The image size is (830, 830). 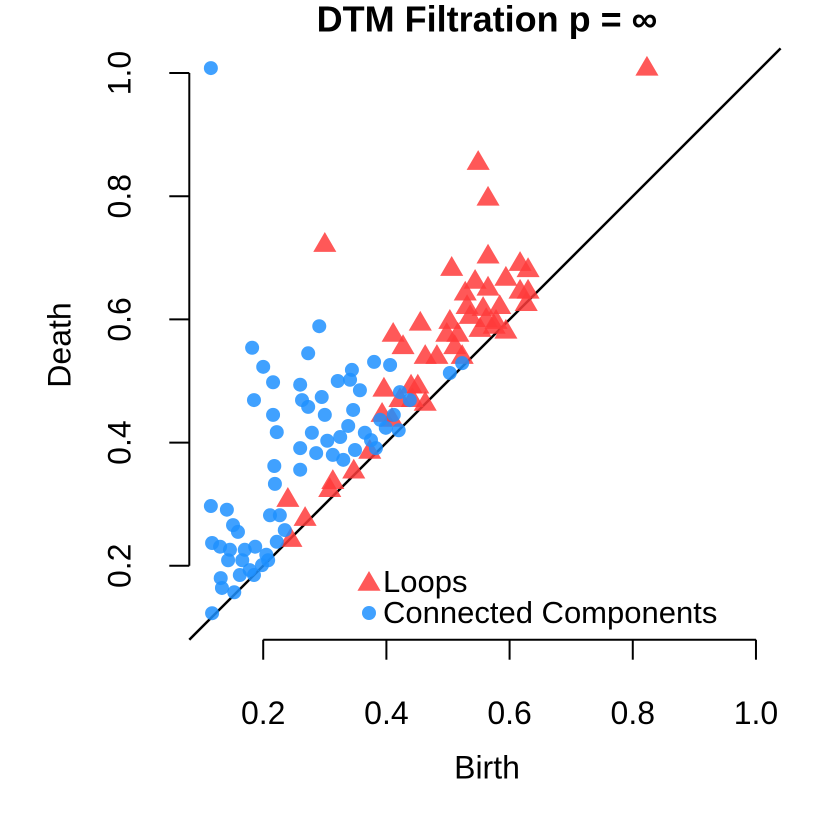 What do you see at coordinates (487, 767) in the screenshot?
I see `x-axis-label: Birth` at bounding box center [487, 767].